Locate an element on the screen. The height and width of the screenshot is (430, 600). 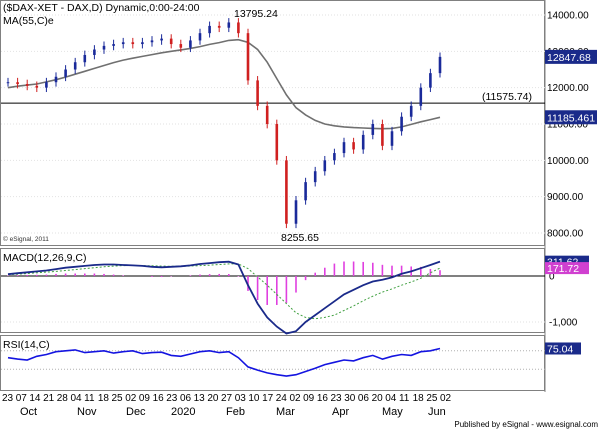
rsi-badge-label: 75.04 is located at coordinates (560, 349).